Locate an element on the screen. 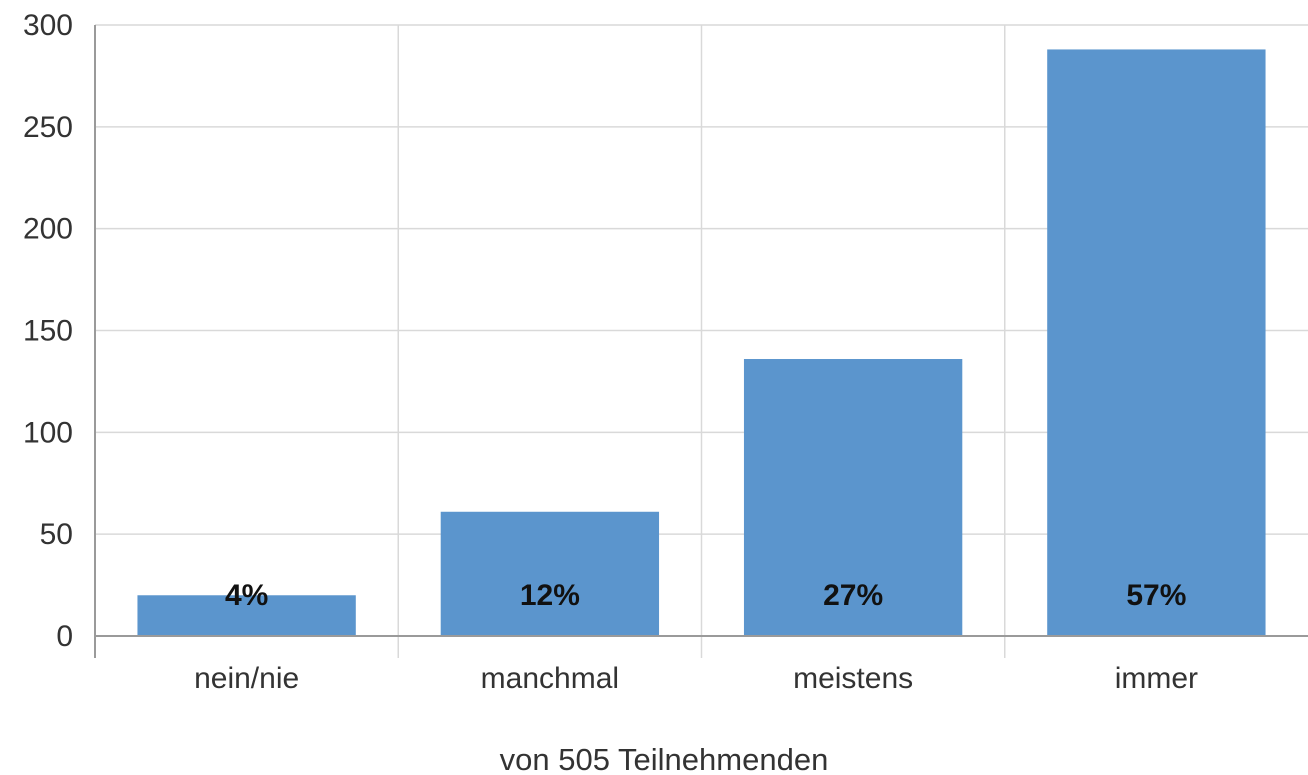 This screenshot has height=775, width=1308. x-category-label: immer is located at coordinates (1156, 678).